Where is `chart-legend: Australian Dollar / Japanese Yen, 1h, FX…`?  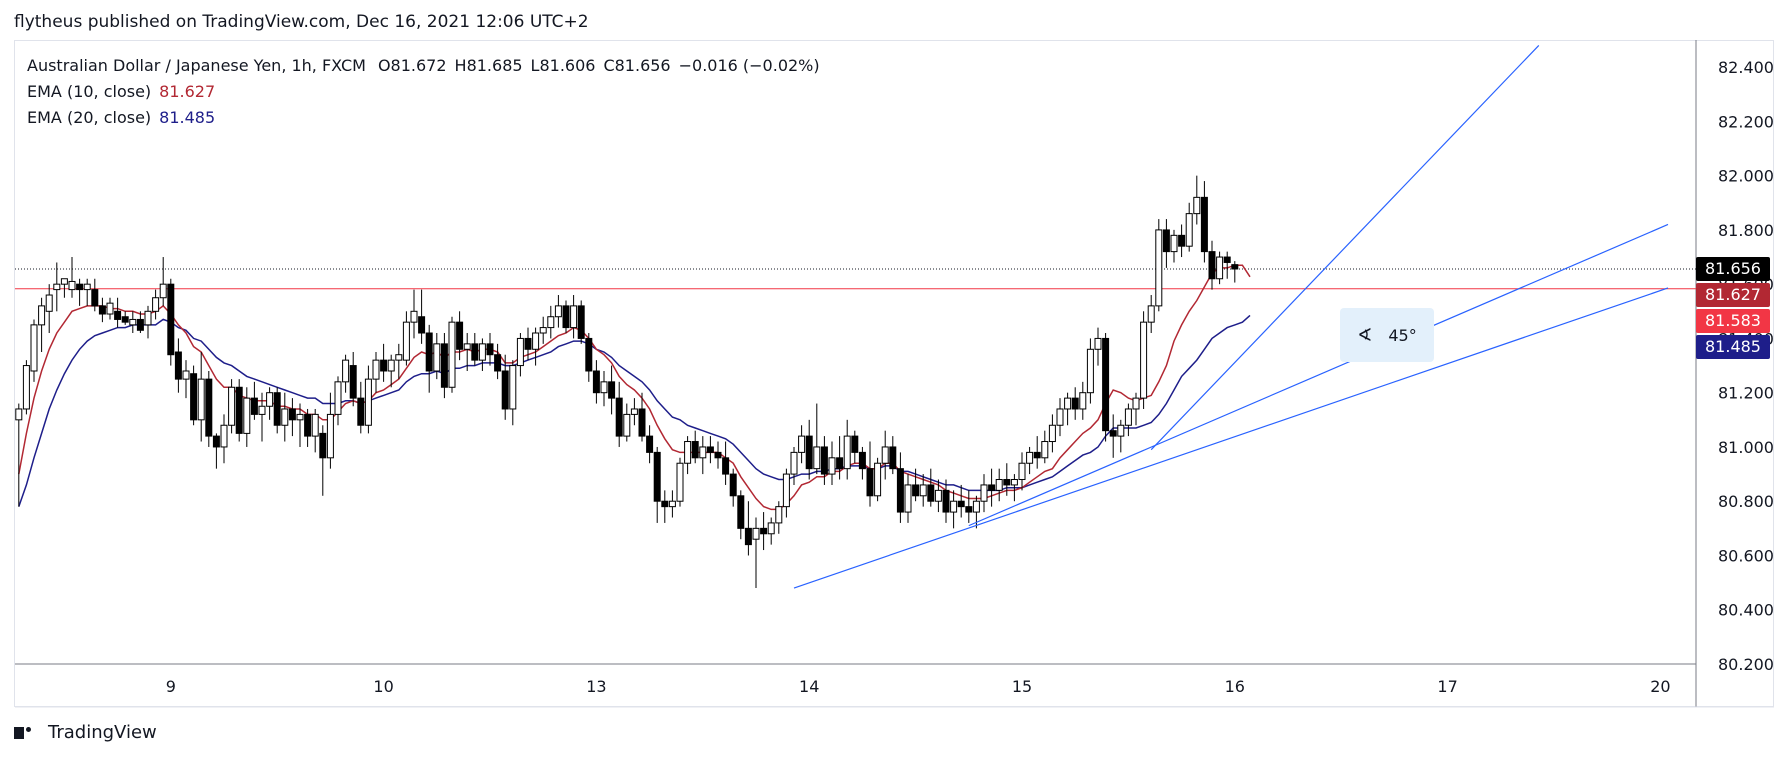
chart-legend: Australian Dollar / Japanese Yen, 1h, FX… is located at coordinates (423, 92).